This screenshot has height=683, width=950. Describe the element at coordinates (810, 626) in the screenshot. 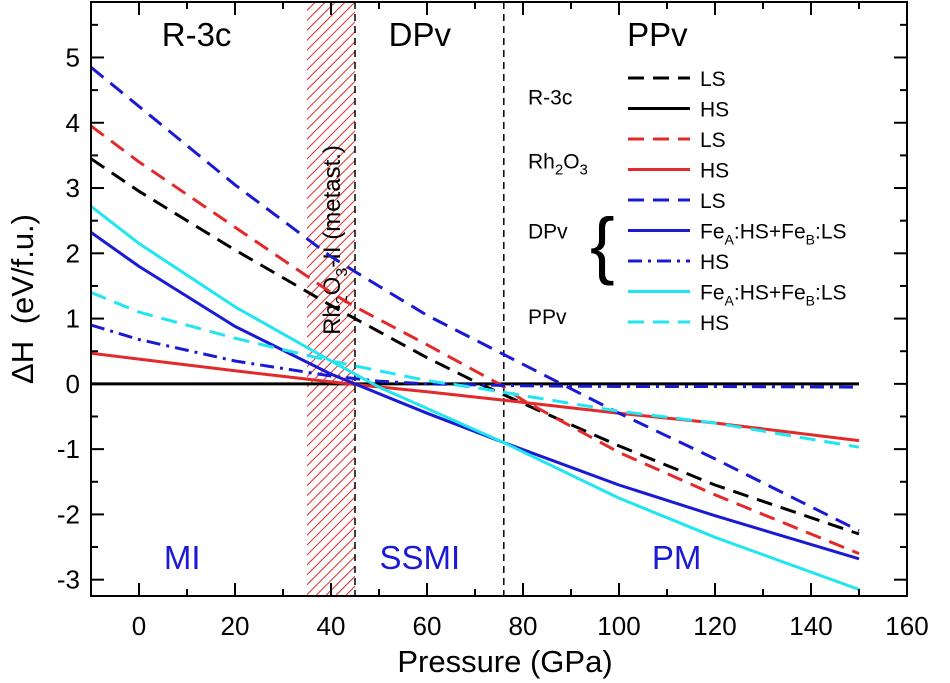

I see `x-tick-label: 140` at that location.